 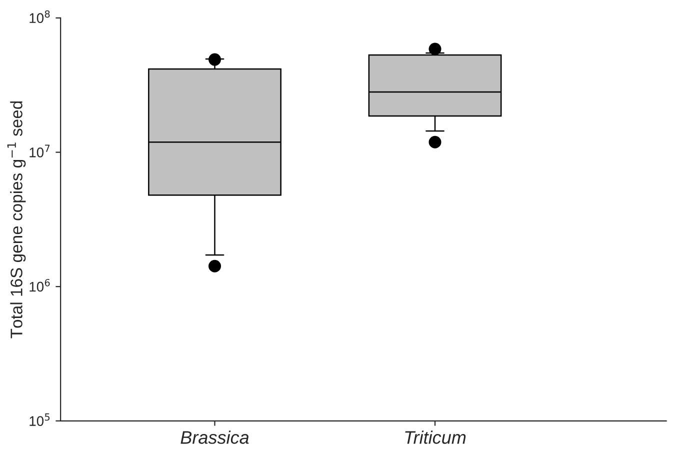 I want to click on x-tick-label: Brassica, so click(x=214, y=437).